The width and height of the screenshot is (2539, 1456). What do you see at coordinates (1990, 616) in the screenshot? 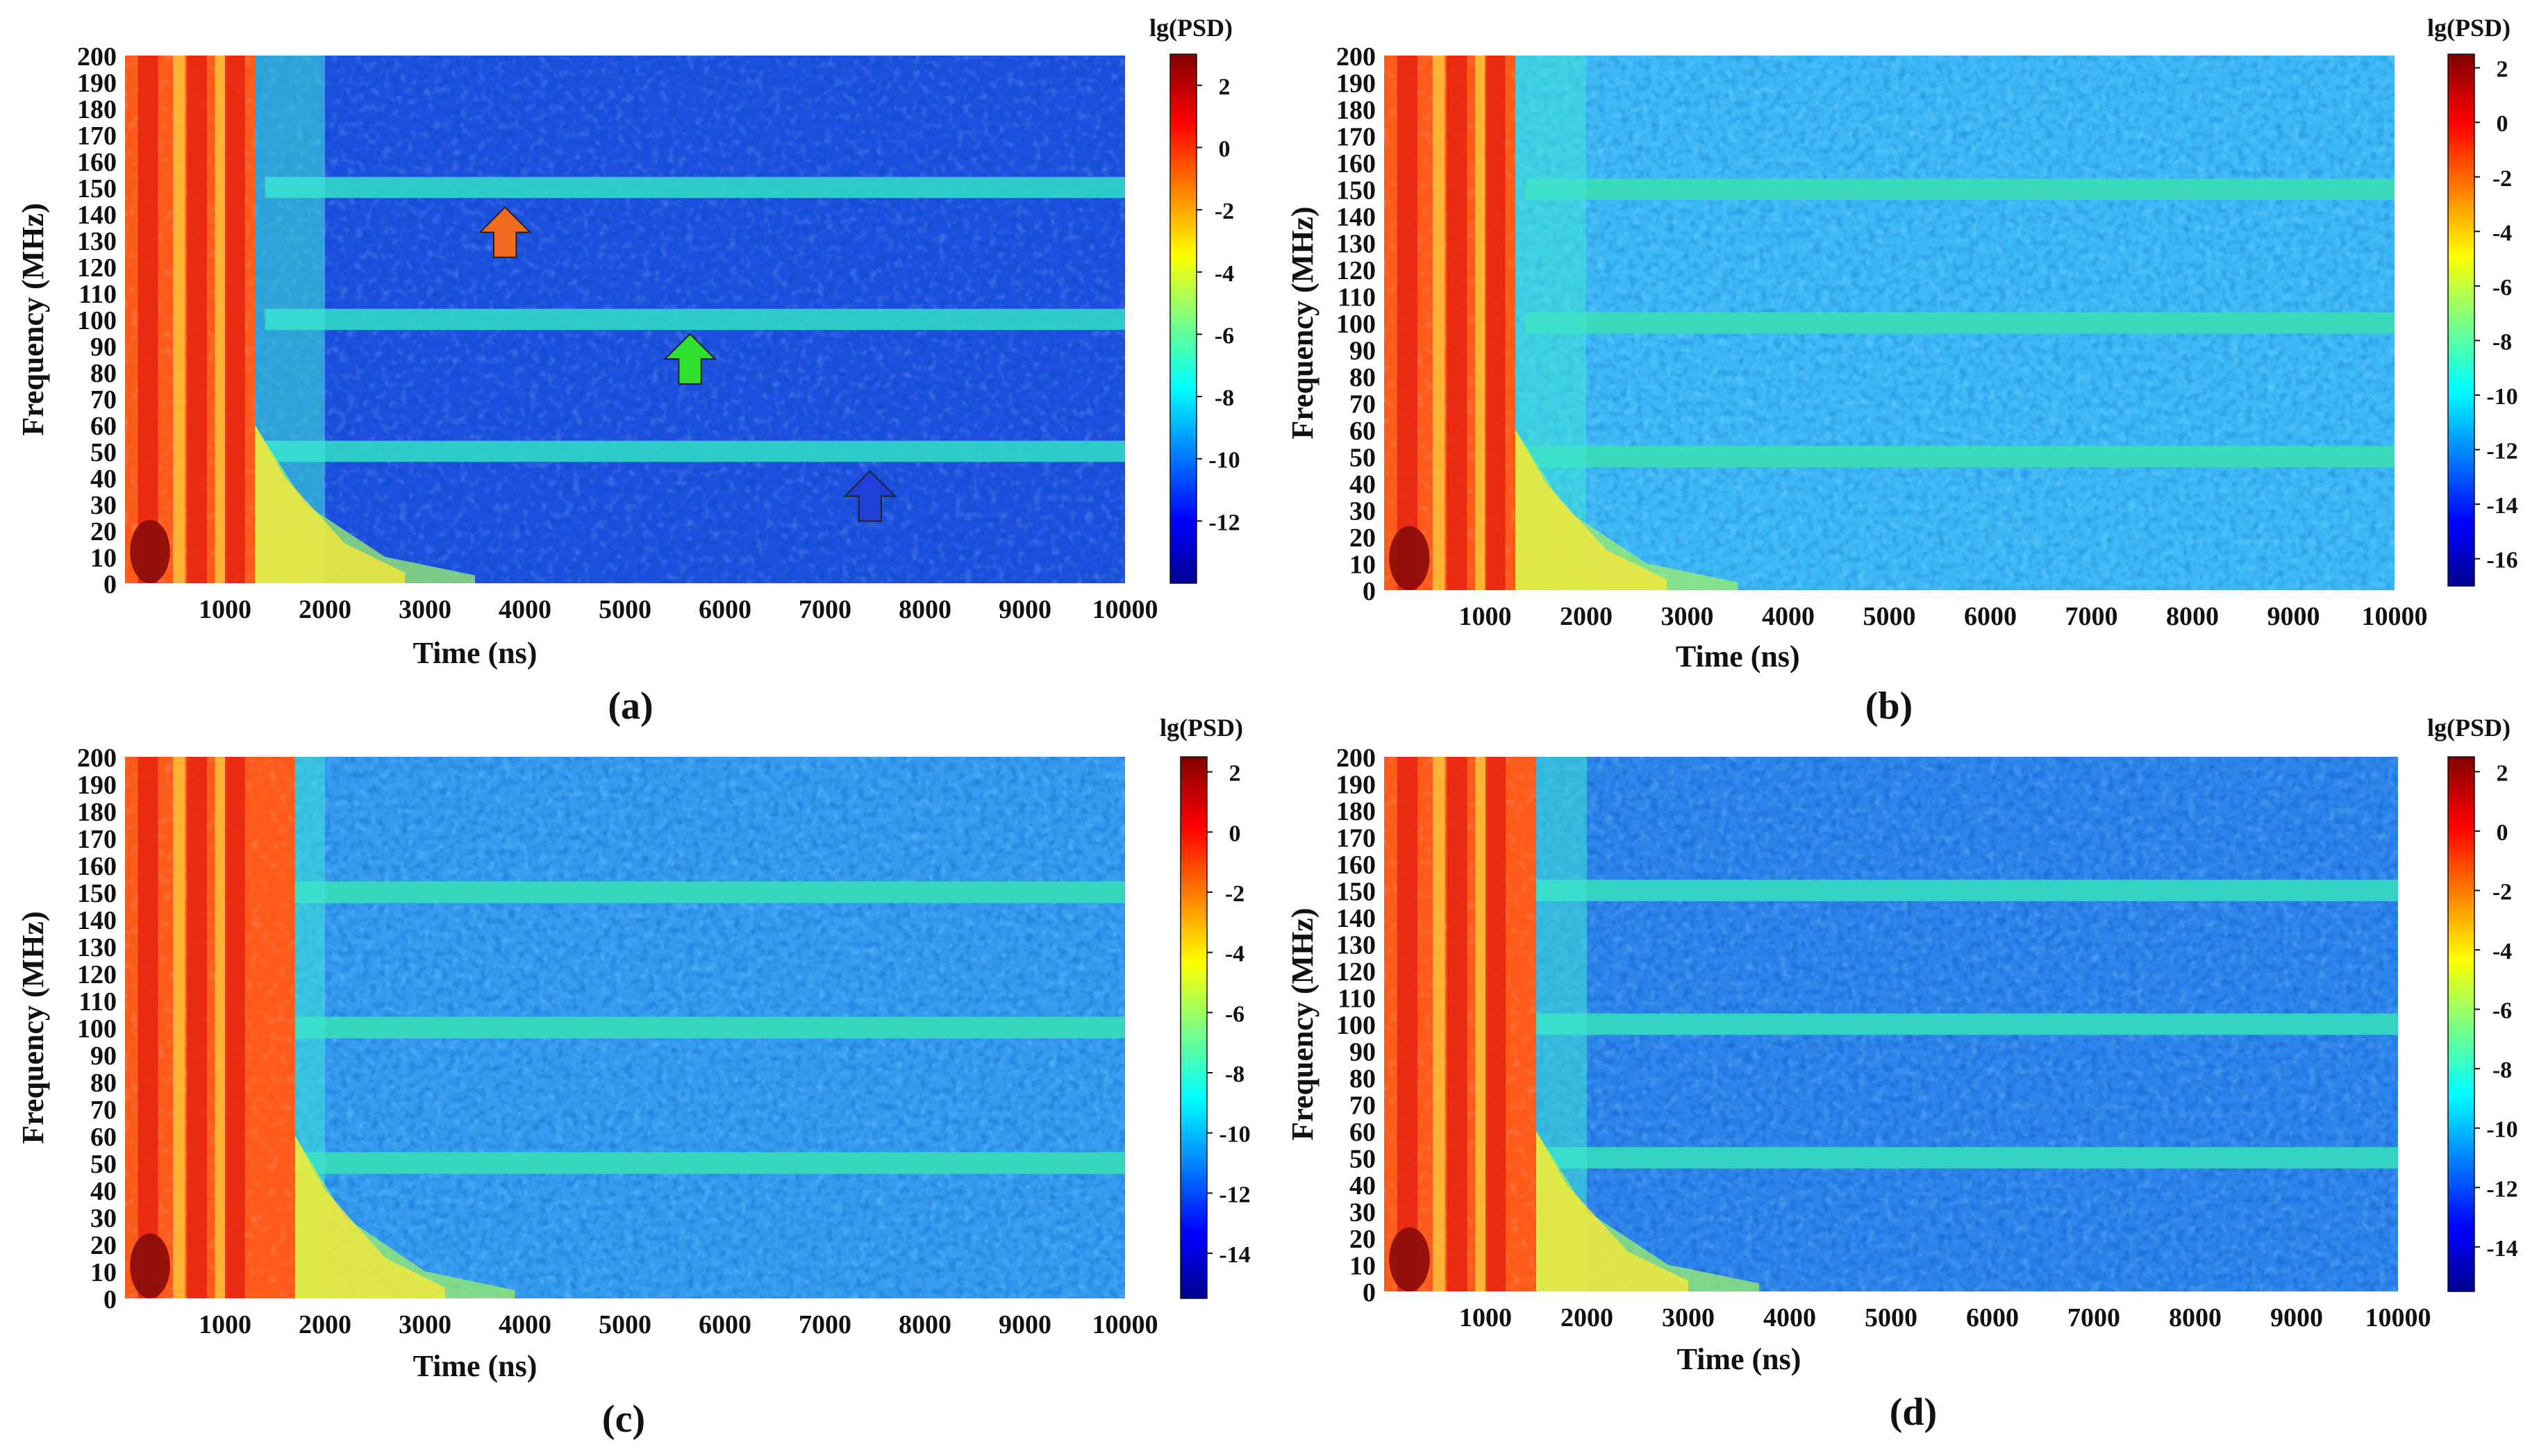
I see `x-tick-label: 6000` at bounding box center [1990, 616].